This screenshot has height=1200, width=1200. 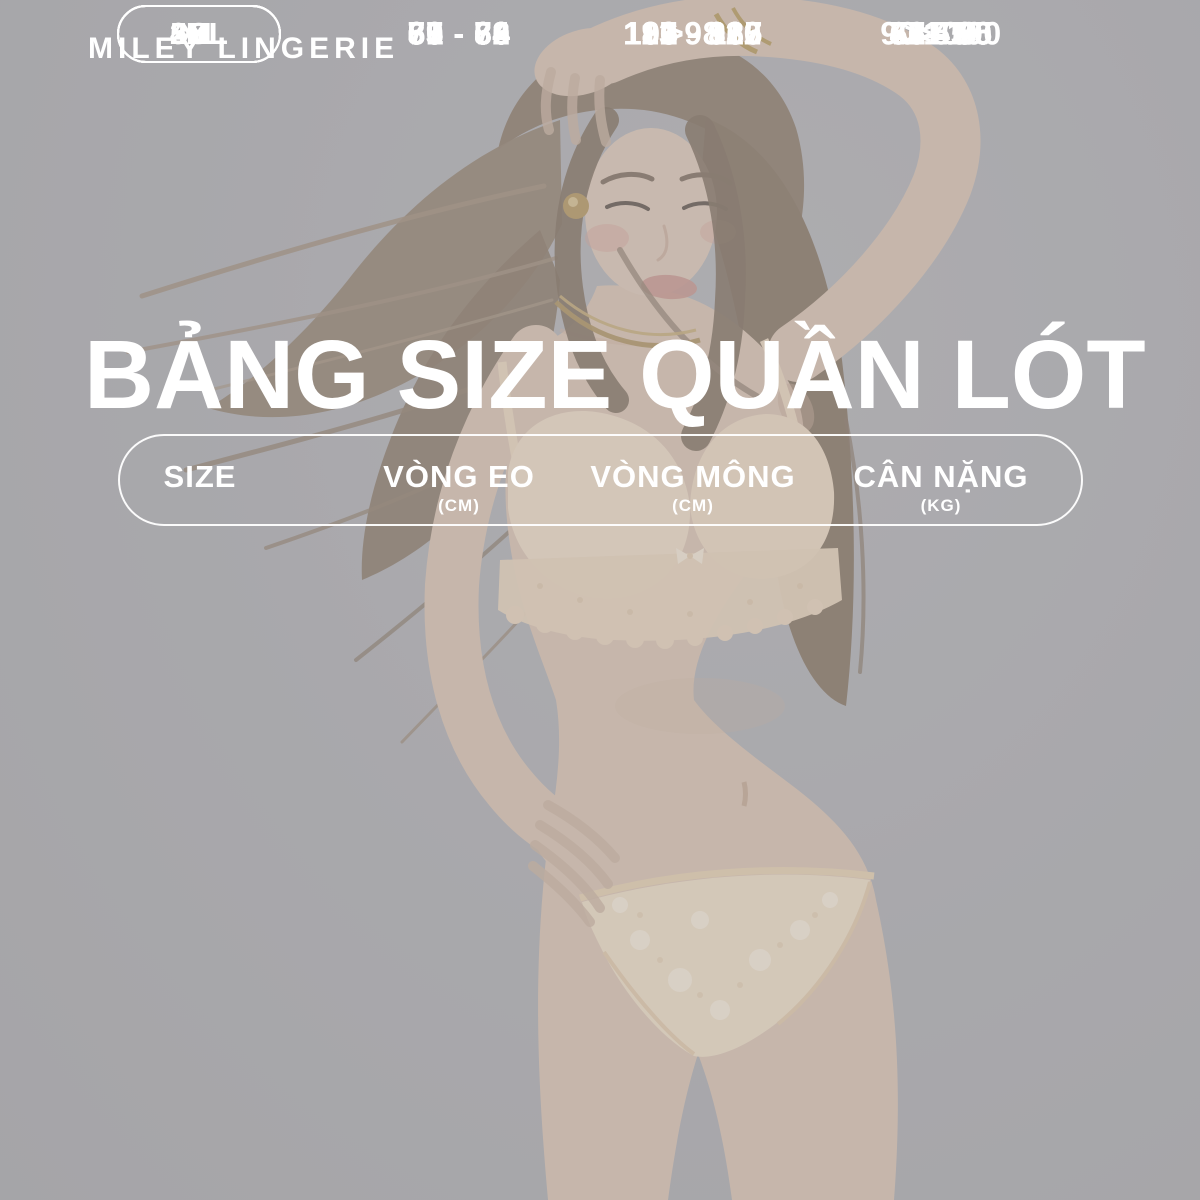 I want to click on table-header, so click(x=600, y=480).